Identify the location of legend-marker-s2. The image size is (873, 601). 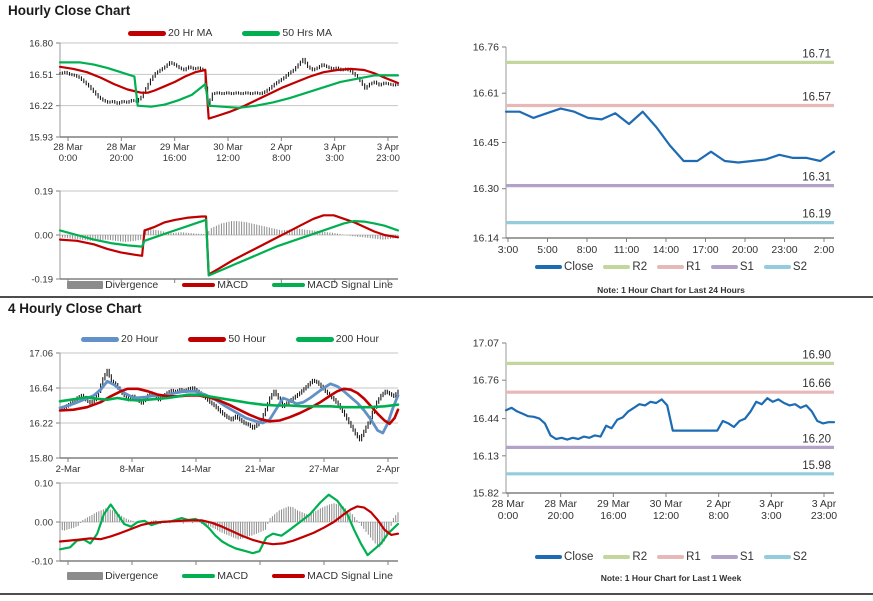
(777, 267).